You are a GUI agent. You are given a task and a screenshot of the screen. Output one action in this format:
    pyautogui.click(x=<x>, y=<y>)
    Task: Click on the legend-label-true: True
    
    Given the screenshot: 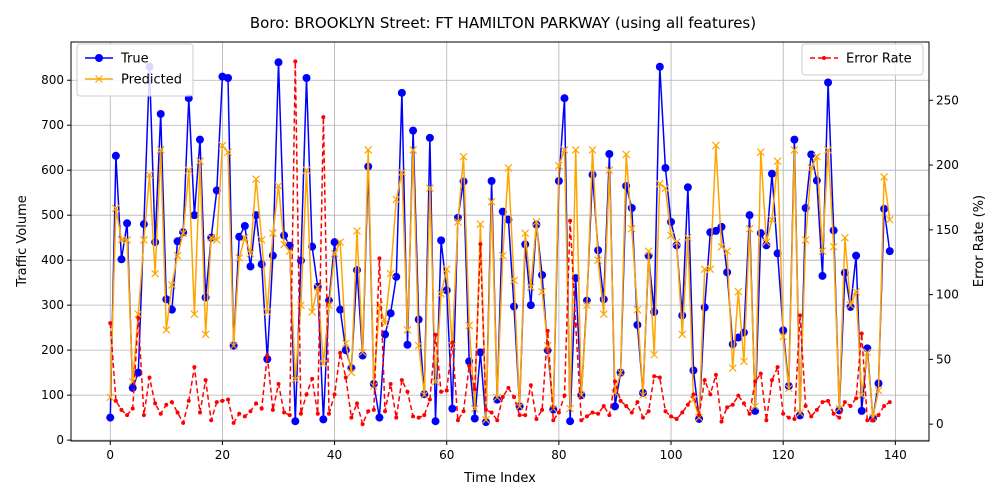 What is the action you would take?
    pyautogui.click(x=134, y=59)
    